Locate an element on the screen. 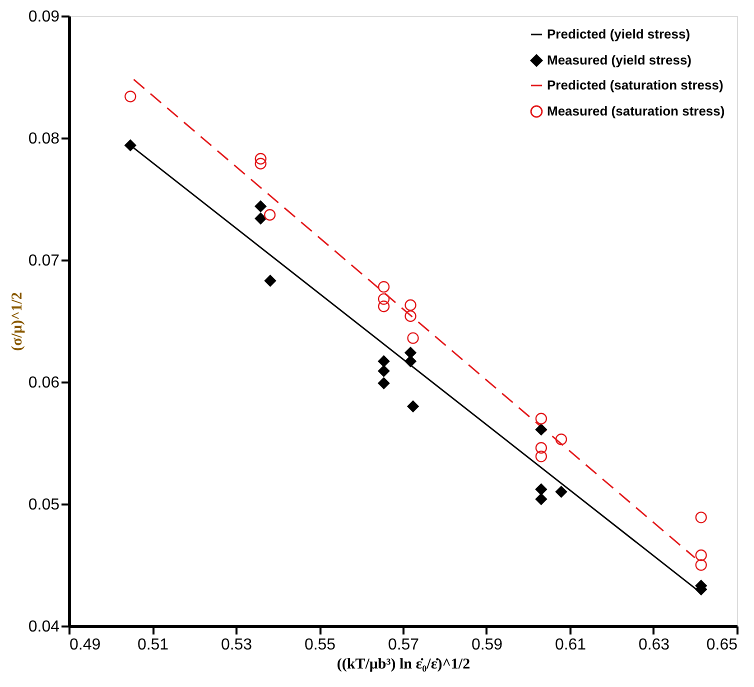 The image size is (754, 687). y-tick-label: 0.04 is located at coordinates (44, 627).